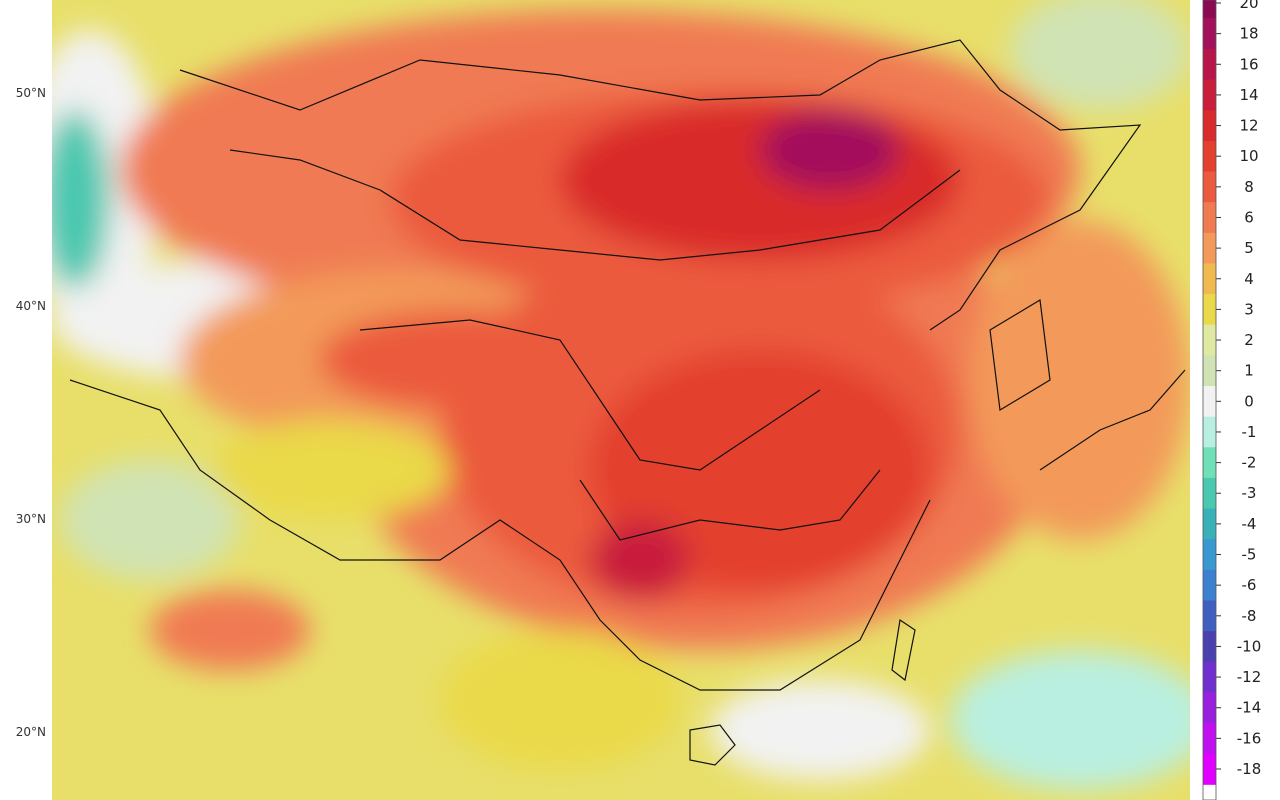  I want to click on colorbar-label: 12, so click(1248, 126).